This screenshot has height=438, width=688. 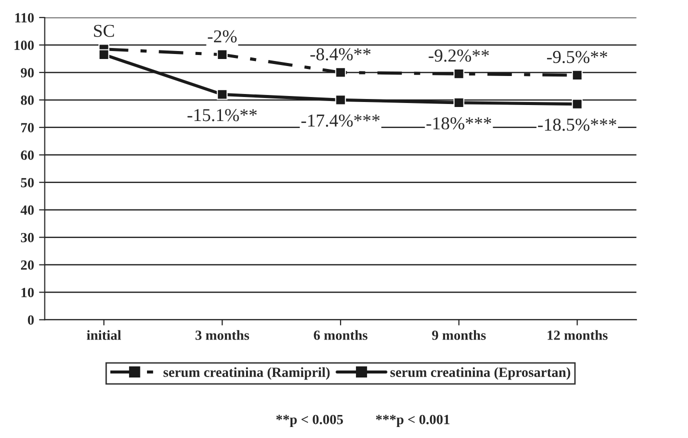 What do you see at coordinates (27, 155) in the screenshot?
I see `y-tick-label: 60` at bounding box center [27, 155].